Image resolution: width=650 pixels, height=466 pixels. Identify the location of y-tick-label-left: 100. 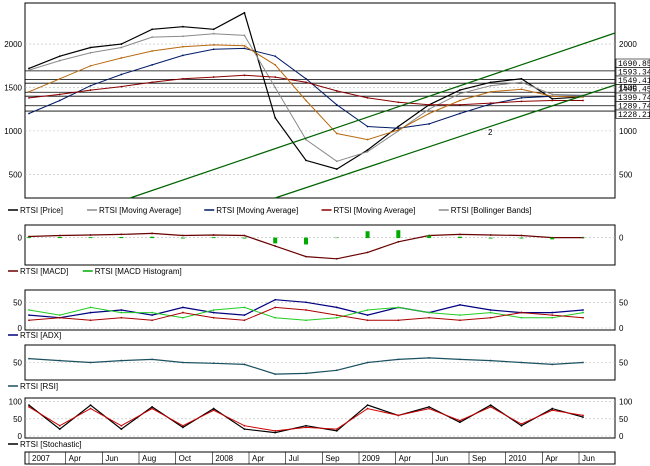
(16, 402).